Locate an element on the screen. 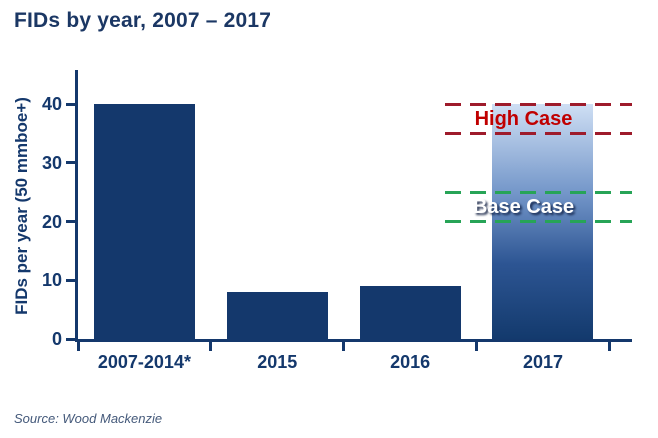  bar-2016 is located at coordinates (410, 312).